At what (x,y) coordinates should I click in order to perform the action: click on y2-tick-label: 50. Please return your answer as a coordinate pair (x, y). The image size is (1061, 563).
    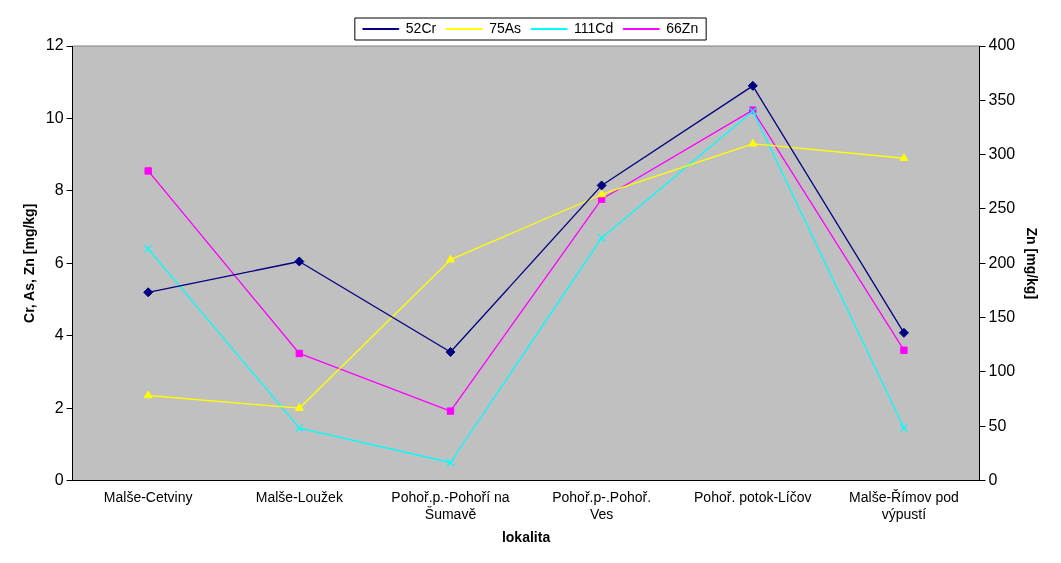
    Looking at the image, I should click on (997, 425).